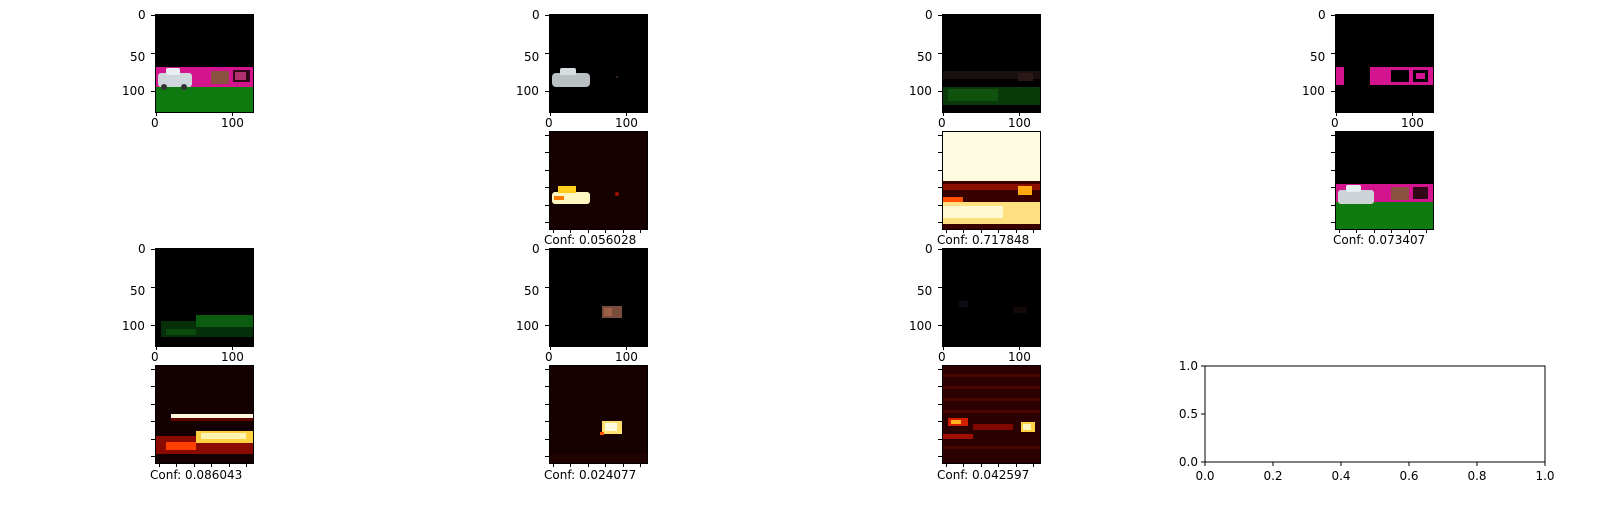 The width and height of the screenshot is (1612, 510). I want to click on conf-label: Conf: 0.086043, so click(196, 475).